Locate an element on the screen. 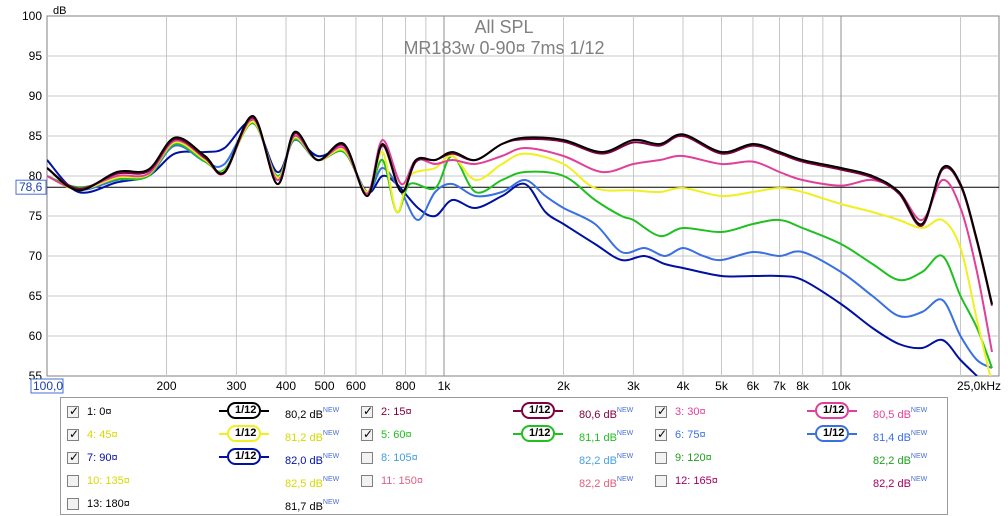 The image size is (1008, 516). y-tick-label: 90 is located at coordinates (36, 96).